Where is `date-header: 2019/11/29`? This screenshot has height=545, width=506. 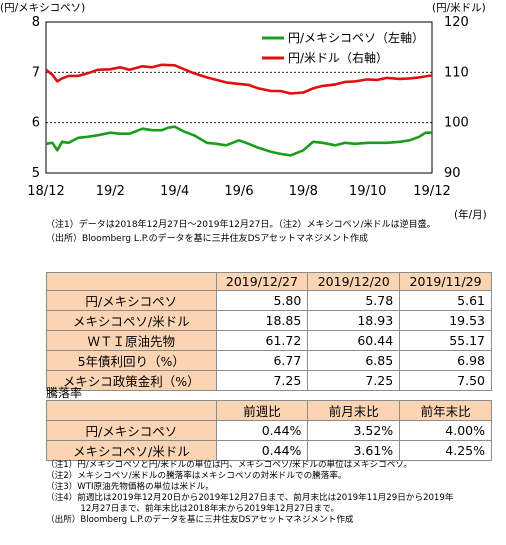
date-header: 2019/11/29 is located at coordinates (445, 281).